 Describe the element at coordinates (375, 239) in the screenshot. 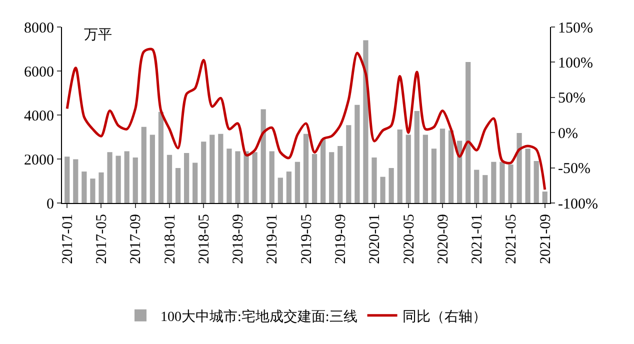

I see `x-tick-label: 2020-01` at that location.